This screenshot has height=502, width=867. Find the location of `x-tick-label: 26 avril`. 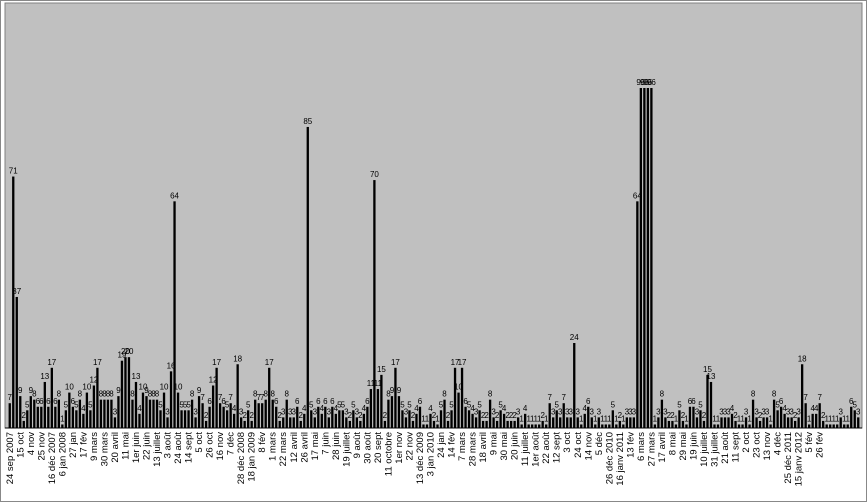

x-tick-label: 26 avril is located at coordinates (304, 447).